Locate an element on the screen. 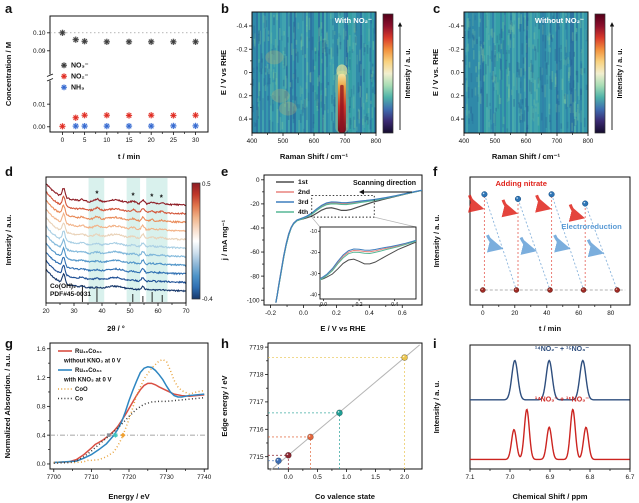 This screenshot has width=639, height=503. svg-text: 2nd is located at coordinates (304, 192).